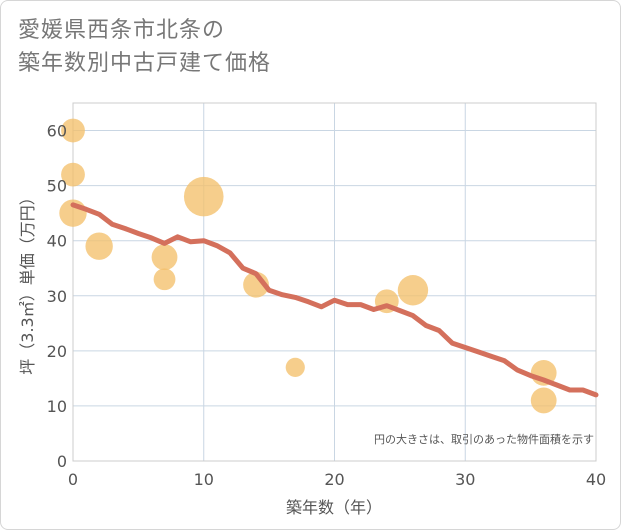  Describe the element at coordinates (144, 47) in the screenshot. I see `chart-title: 愛媛県西条市北条の 築年数別中古戸建て価格` at that location.